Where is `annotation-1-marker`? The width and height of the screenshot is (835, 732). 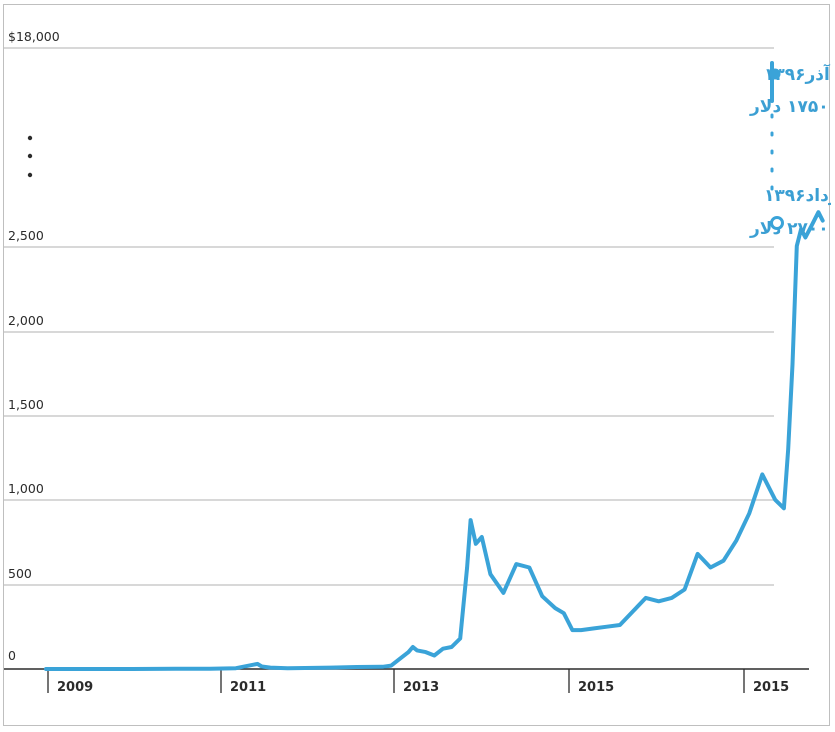 annotation-1-marker is located at coordinates (775, 74).